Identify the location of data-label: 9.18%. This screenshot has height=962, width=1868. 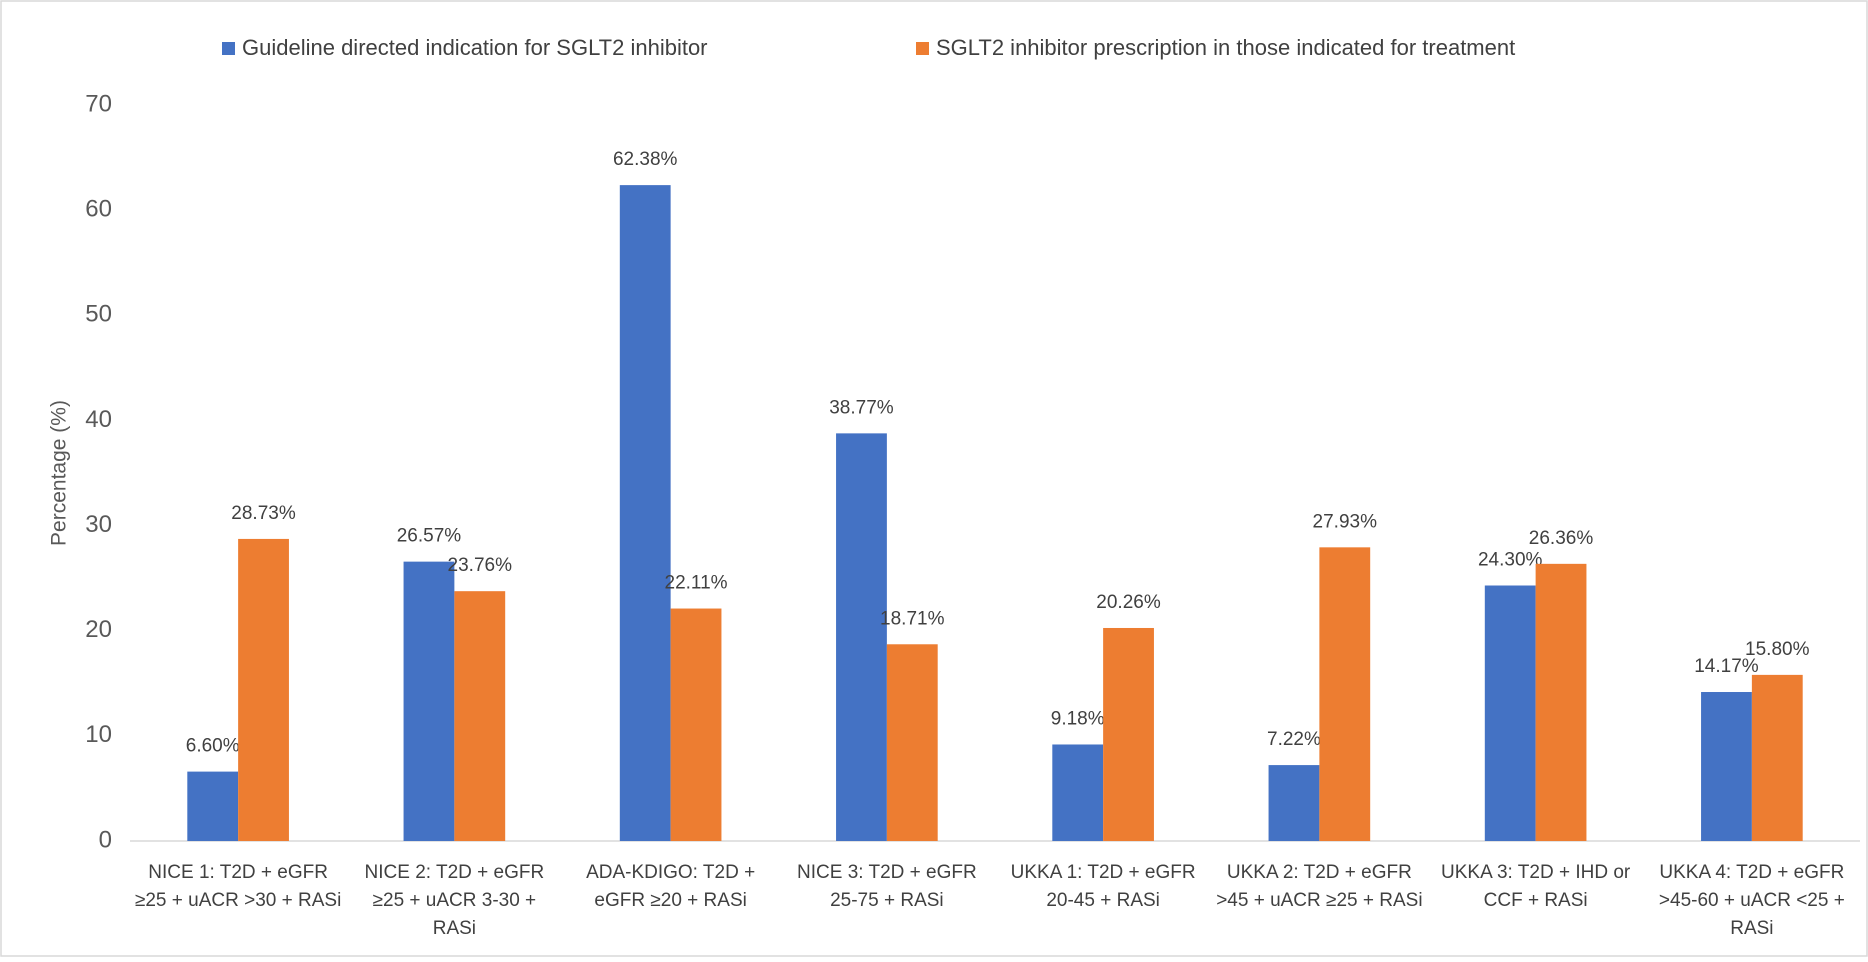
(1078, 718).